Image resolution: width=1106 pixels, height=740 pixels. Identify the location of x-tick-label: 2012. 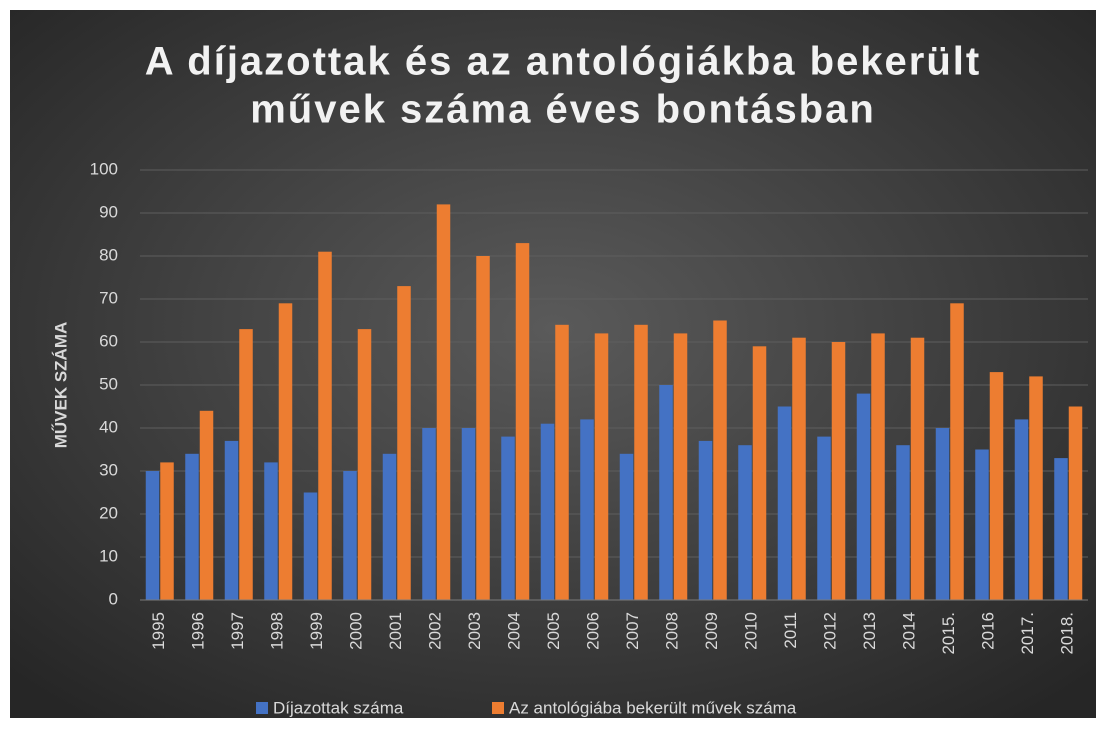
(830, 631).